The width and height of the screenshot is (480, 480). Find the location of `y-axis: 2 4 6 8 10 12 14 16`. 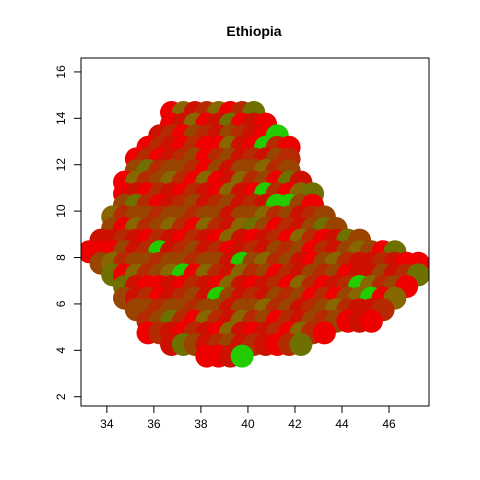

y-axis: 2 4 6 8 10 12 14 16 is located at coordinates (67, 232).